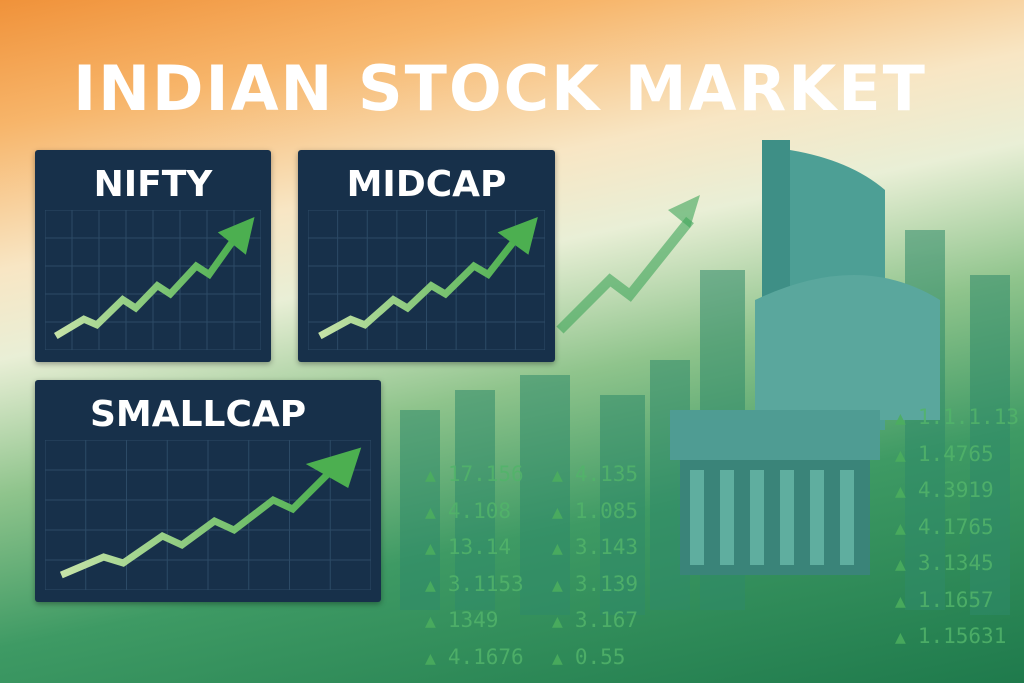 The height and width of the screenshot is (683, 1024). I want to click on ticker-item: ▲ 4.108, so click(474, 512).